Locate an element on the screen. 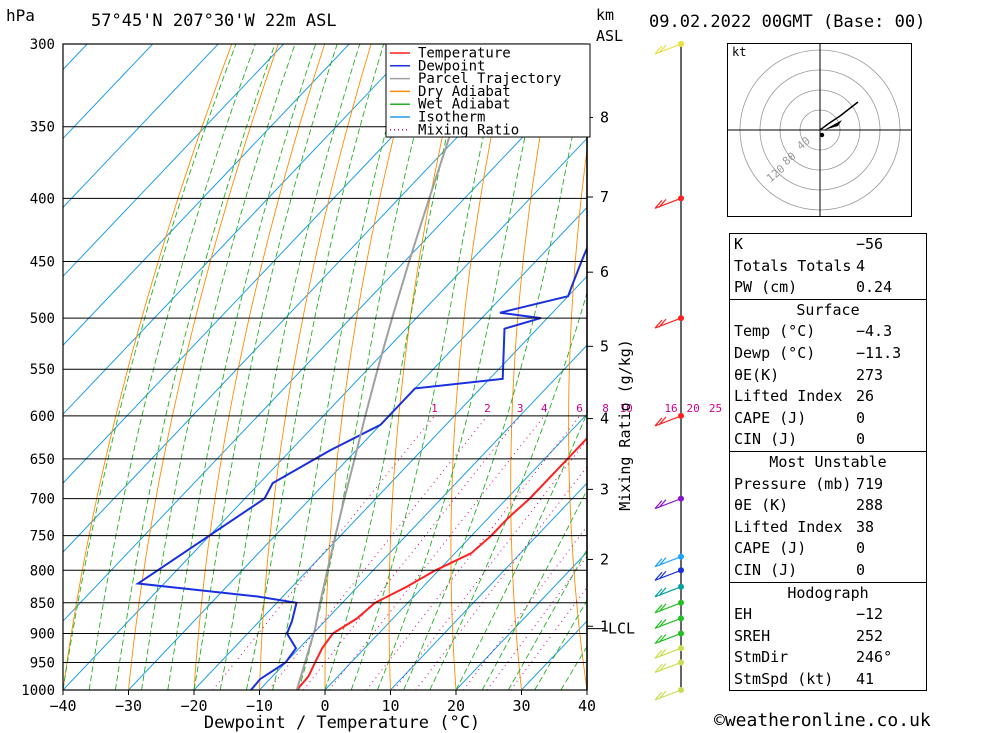 Image resolution: width=1000 pixels, height=733 pixels. mixing-ratio-value-label: 2 is located at coordinates (487, 408).